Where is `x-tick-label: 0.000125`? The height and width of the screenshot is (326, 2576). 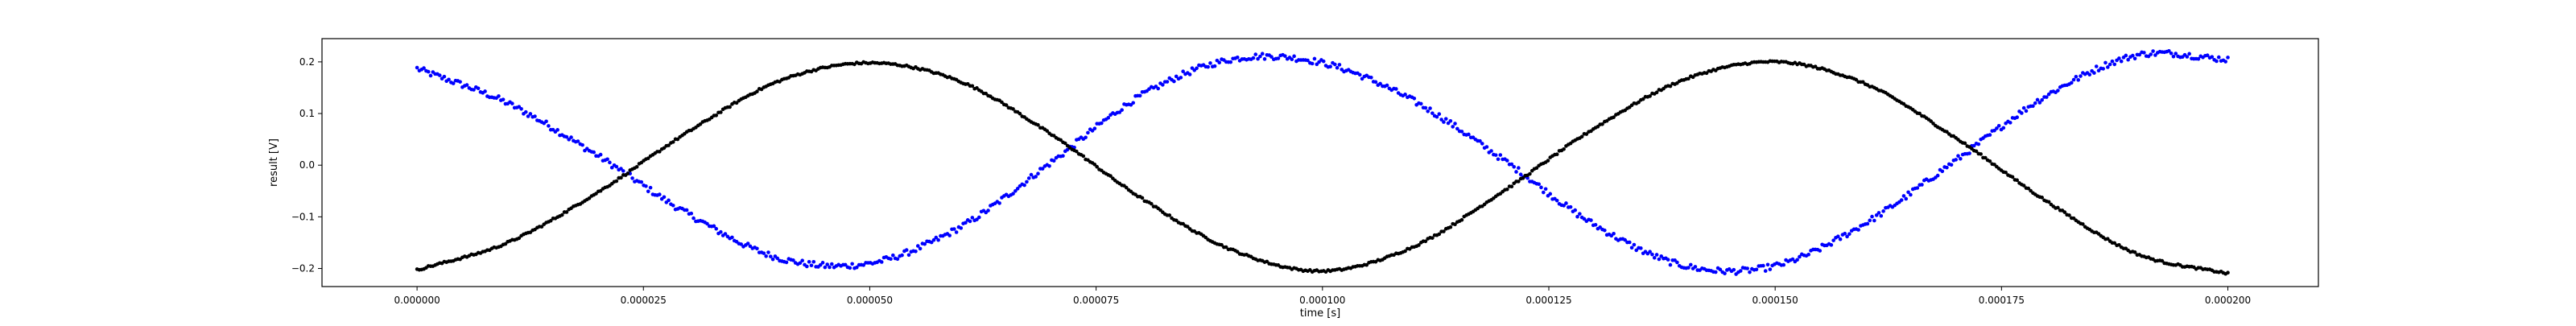
x-tick-label: 0.000125 is located at coordinates (1548, 300).